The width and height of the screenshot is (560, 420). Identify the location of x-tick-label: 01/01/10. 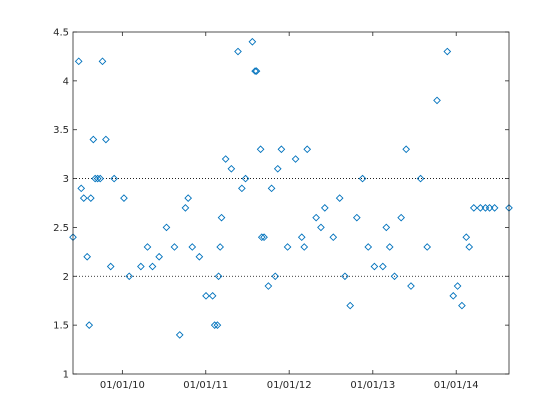
(122, 385).